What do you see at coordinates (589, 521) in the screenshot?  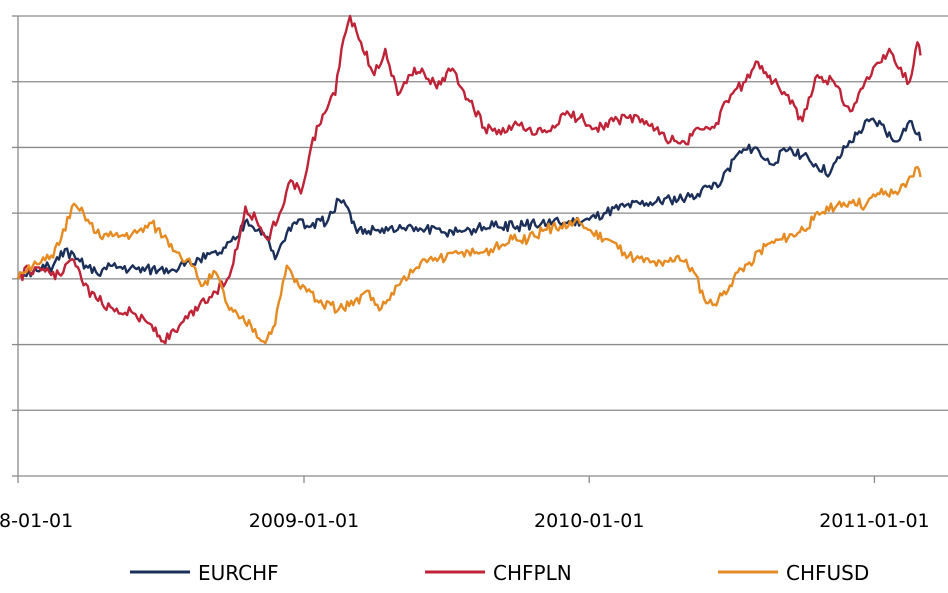 I see `x-tick-label: 2010-01-01` at bounding box center [589, 521].